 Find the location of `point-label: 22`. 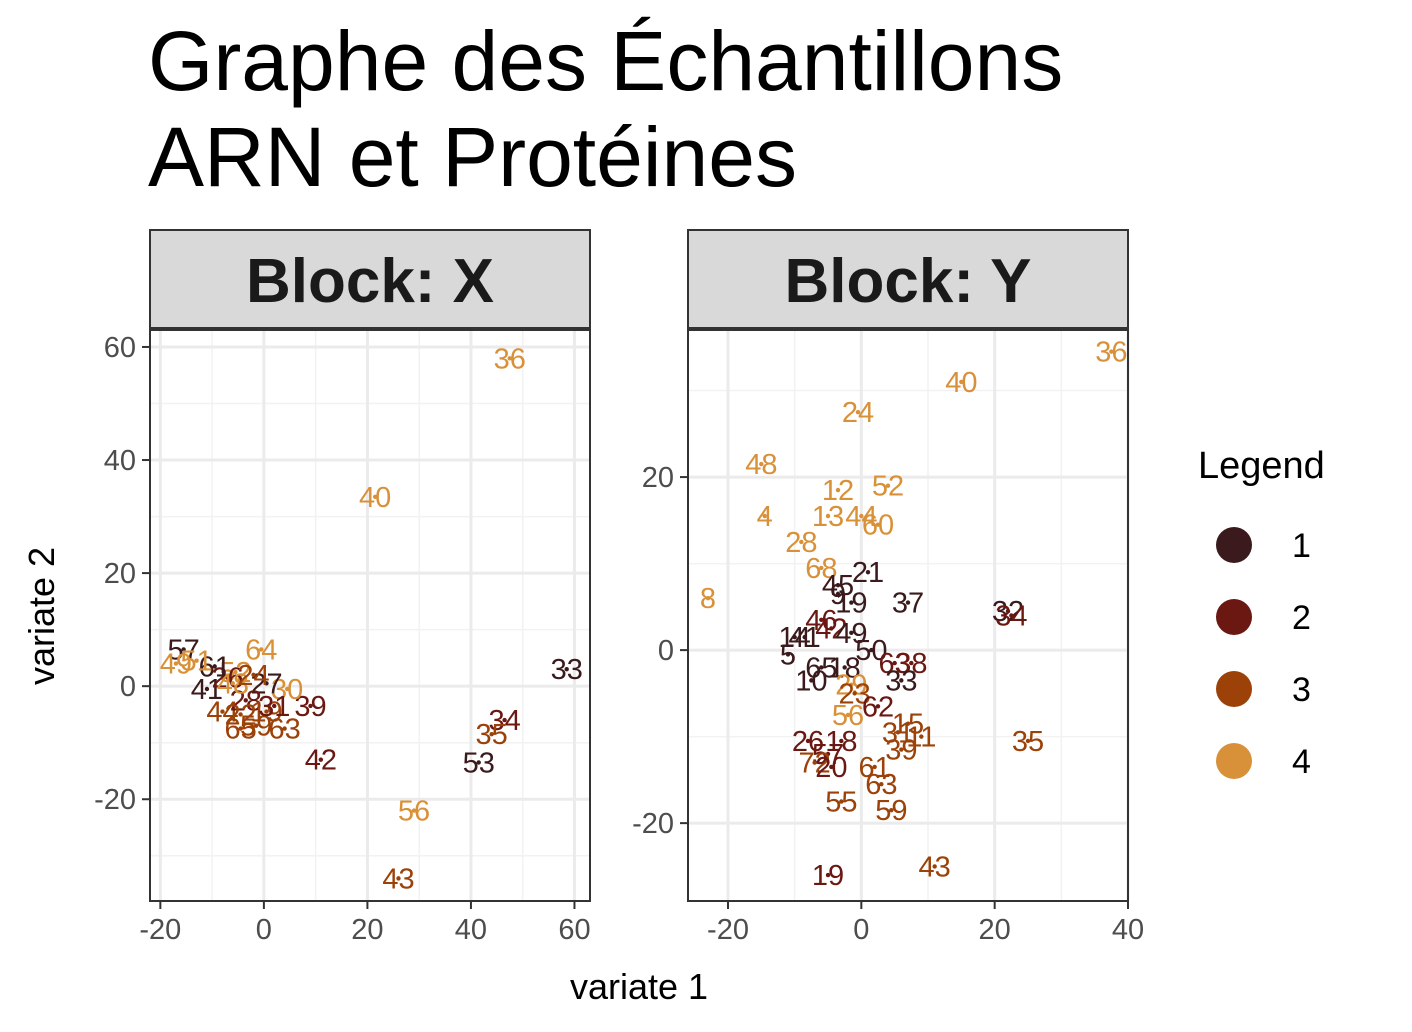

point-label: 22 is located at coordinates (240, 715).